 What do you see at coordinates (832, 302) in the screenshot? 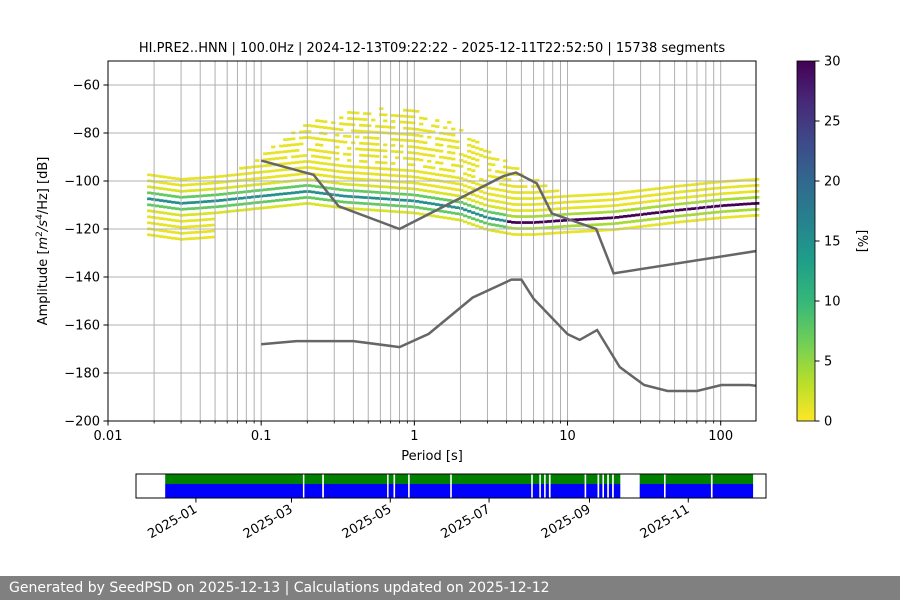
I see `colorbar-tick-label: 10` at bounding box center [832, 302].